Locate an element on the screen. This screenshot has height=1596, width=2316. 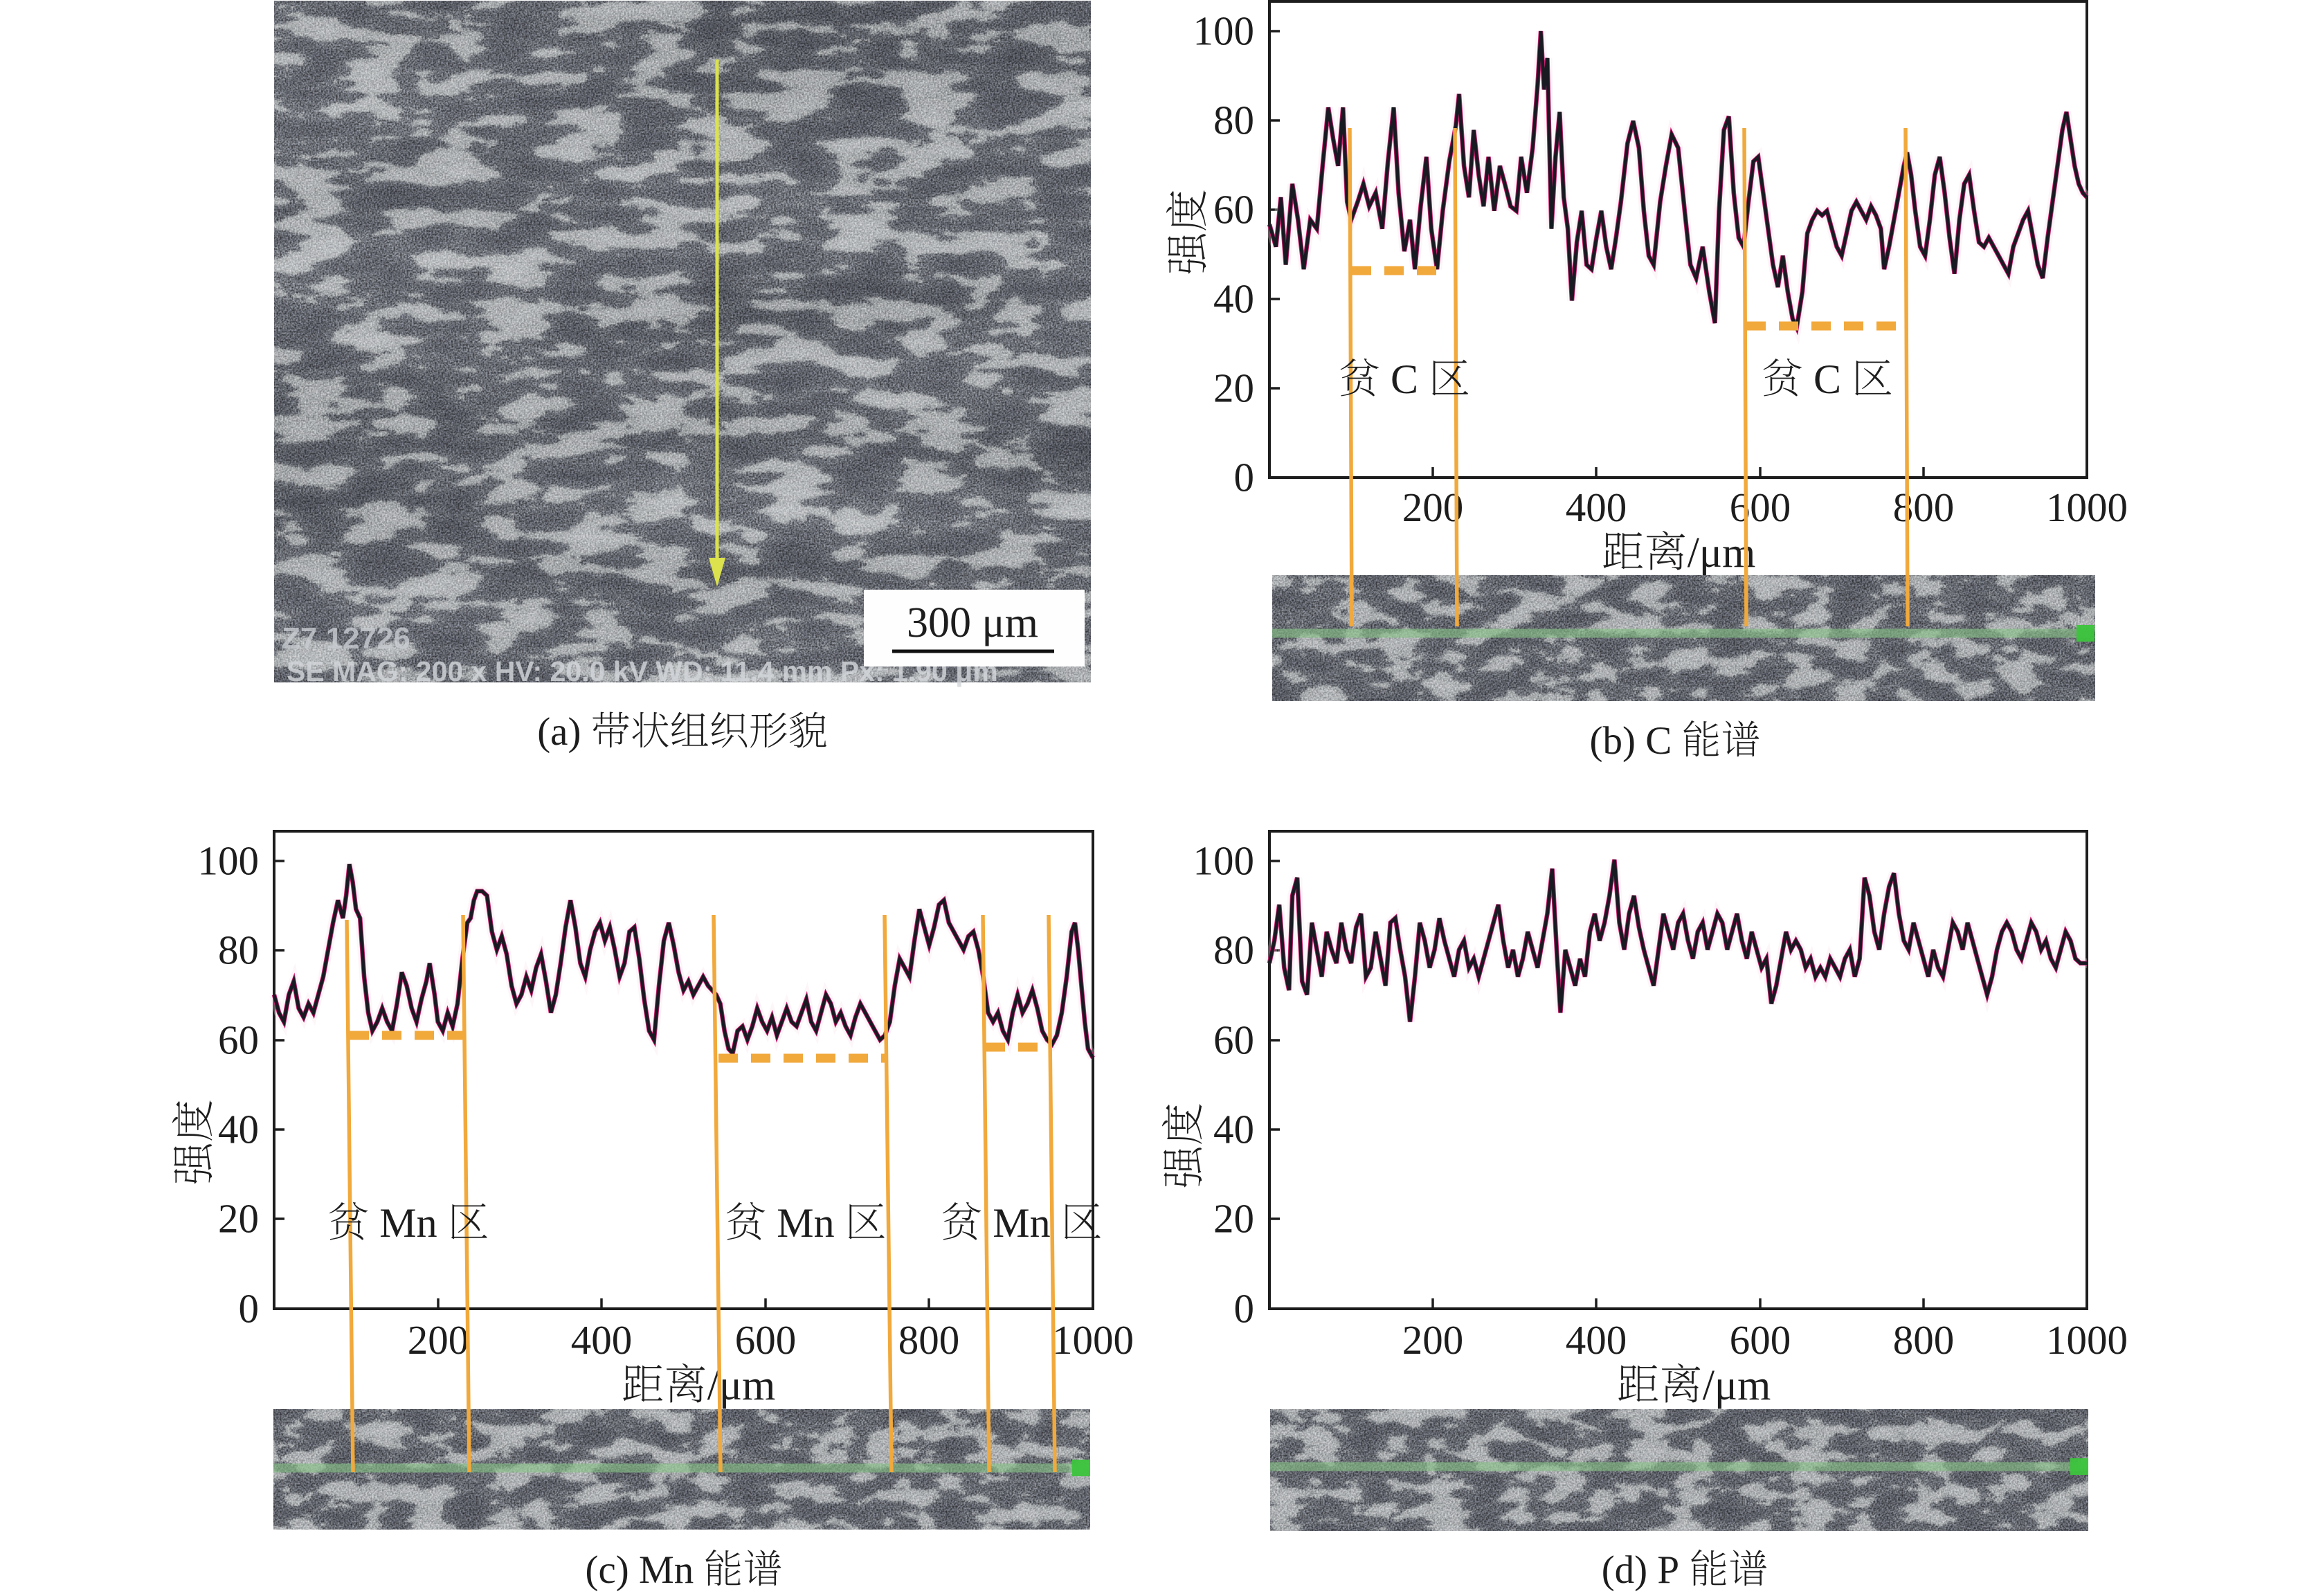
svg-text: (c) Mn is located at coordinates (645, 1570).